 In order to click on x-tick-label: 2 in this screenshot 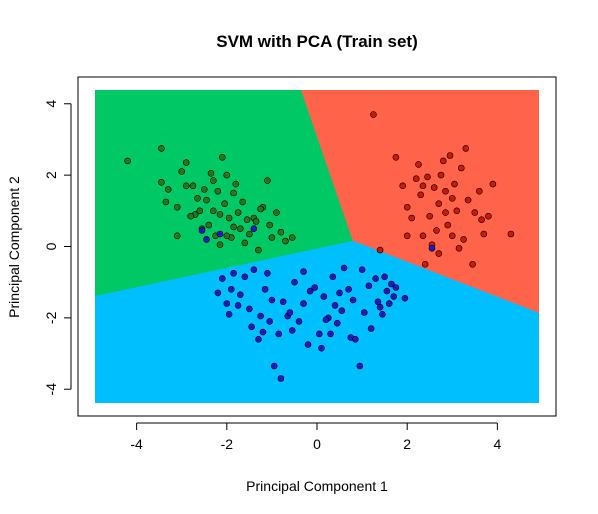, I will do `click(407, 444)`.